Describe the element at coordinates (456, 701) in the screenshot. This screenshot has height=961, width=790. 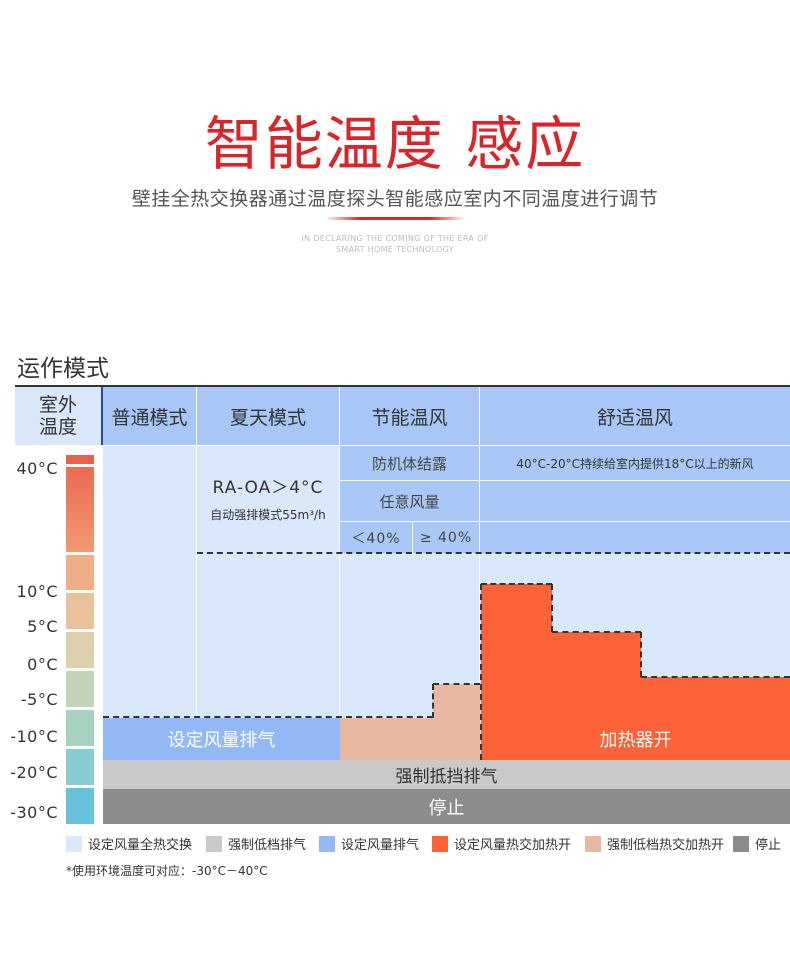
I see `force-heat-area-high` at that location.